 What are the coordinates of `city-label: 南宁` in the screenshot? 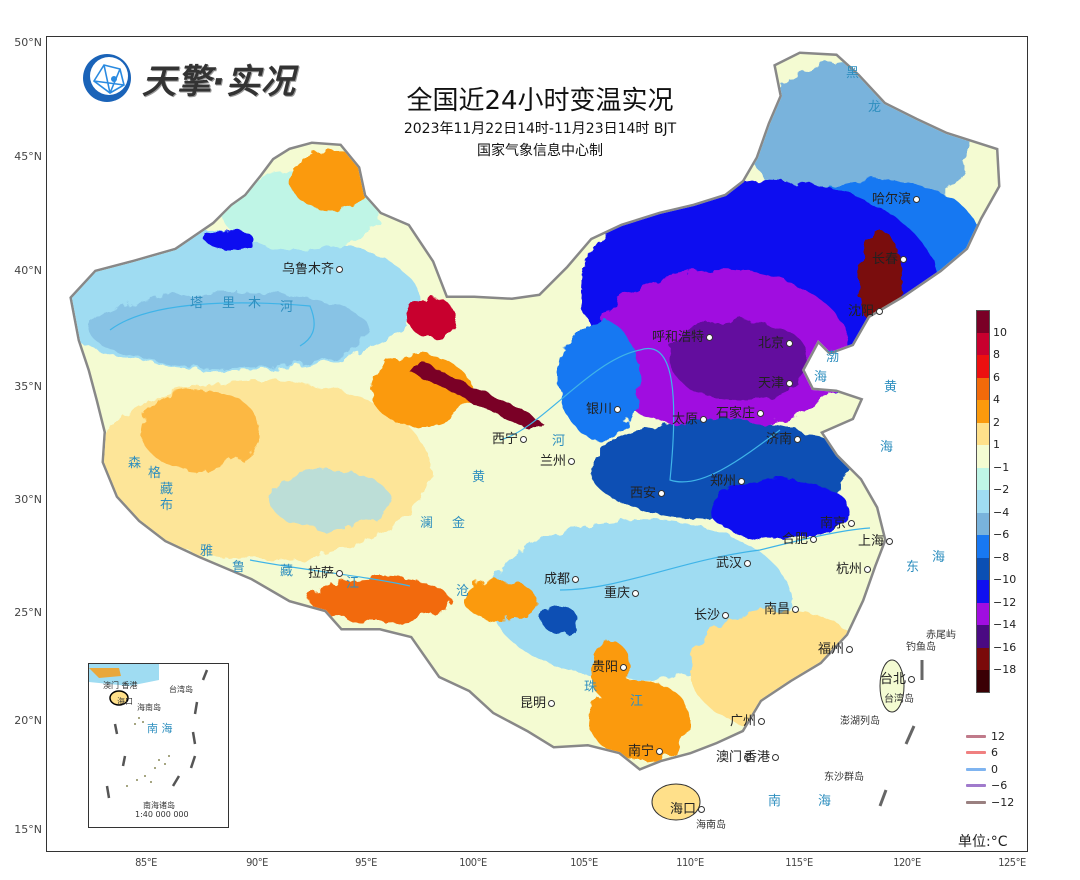 It's located at (646, 749).